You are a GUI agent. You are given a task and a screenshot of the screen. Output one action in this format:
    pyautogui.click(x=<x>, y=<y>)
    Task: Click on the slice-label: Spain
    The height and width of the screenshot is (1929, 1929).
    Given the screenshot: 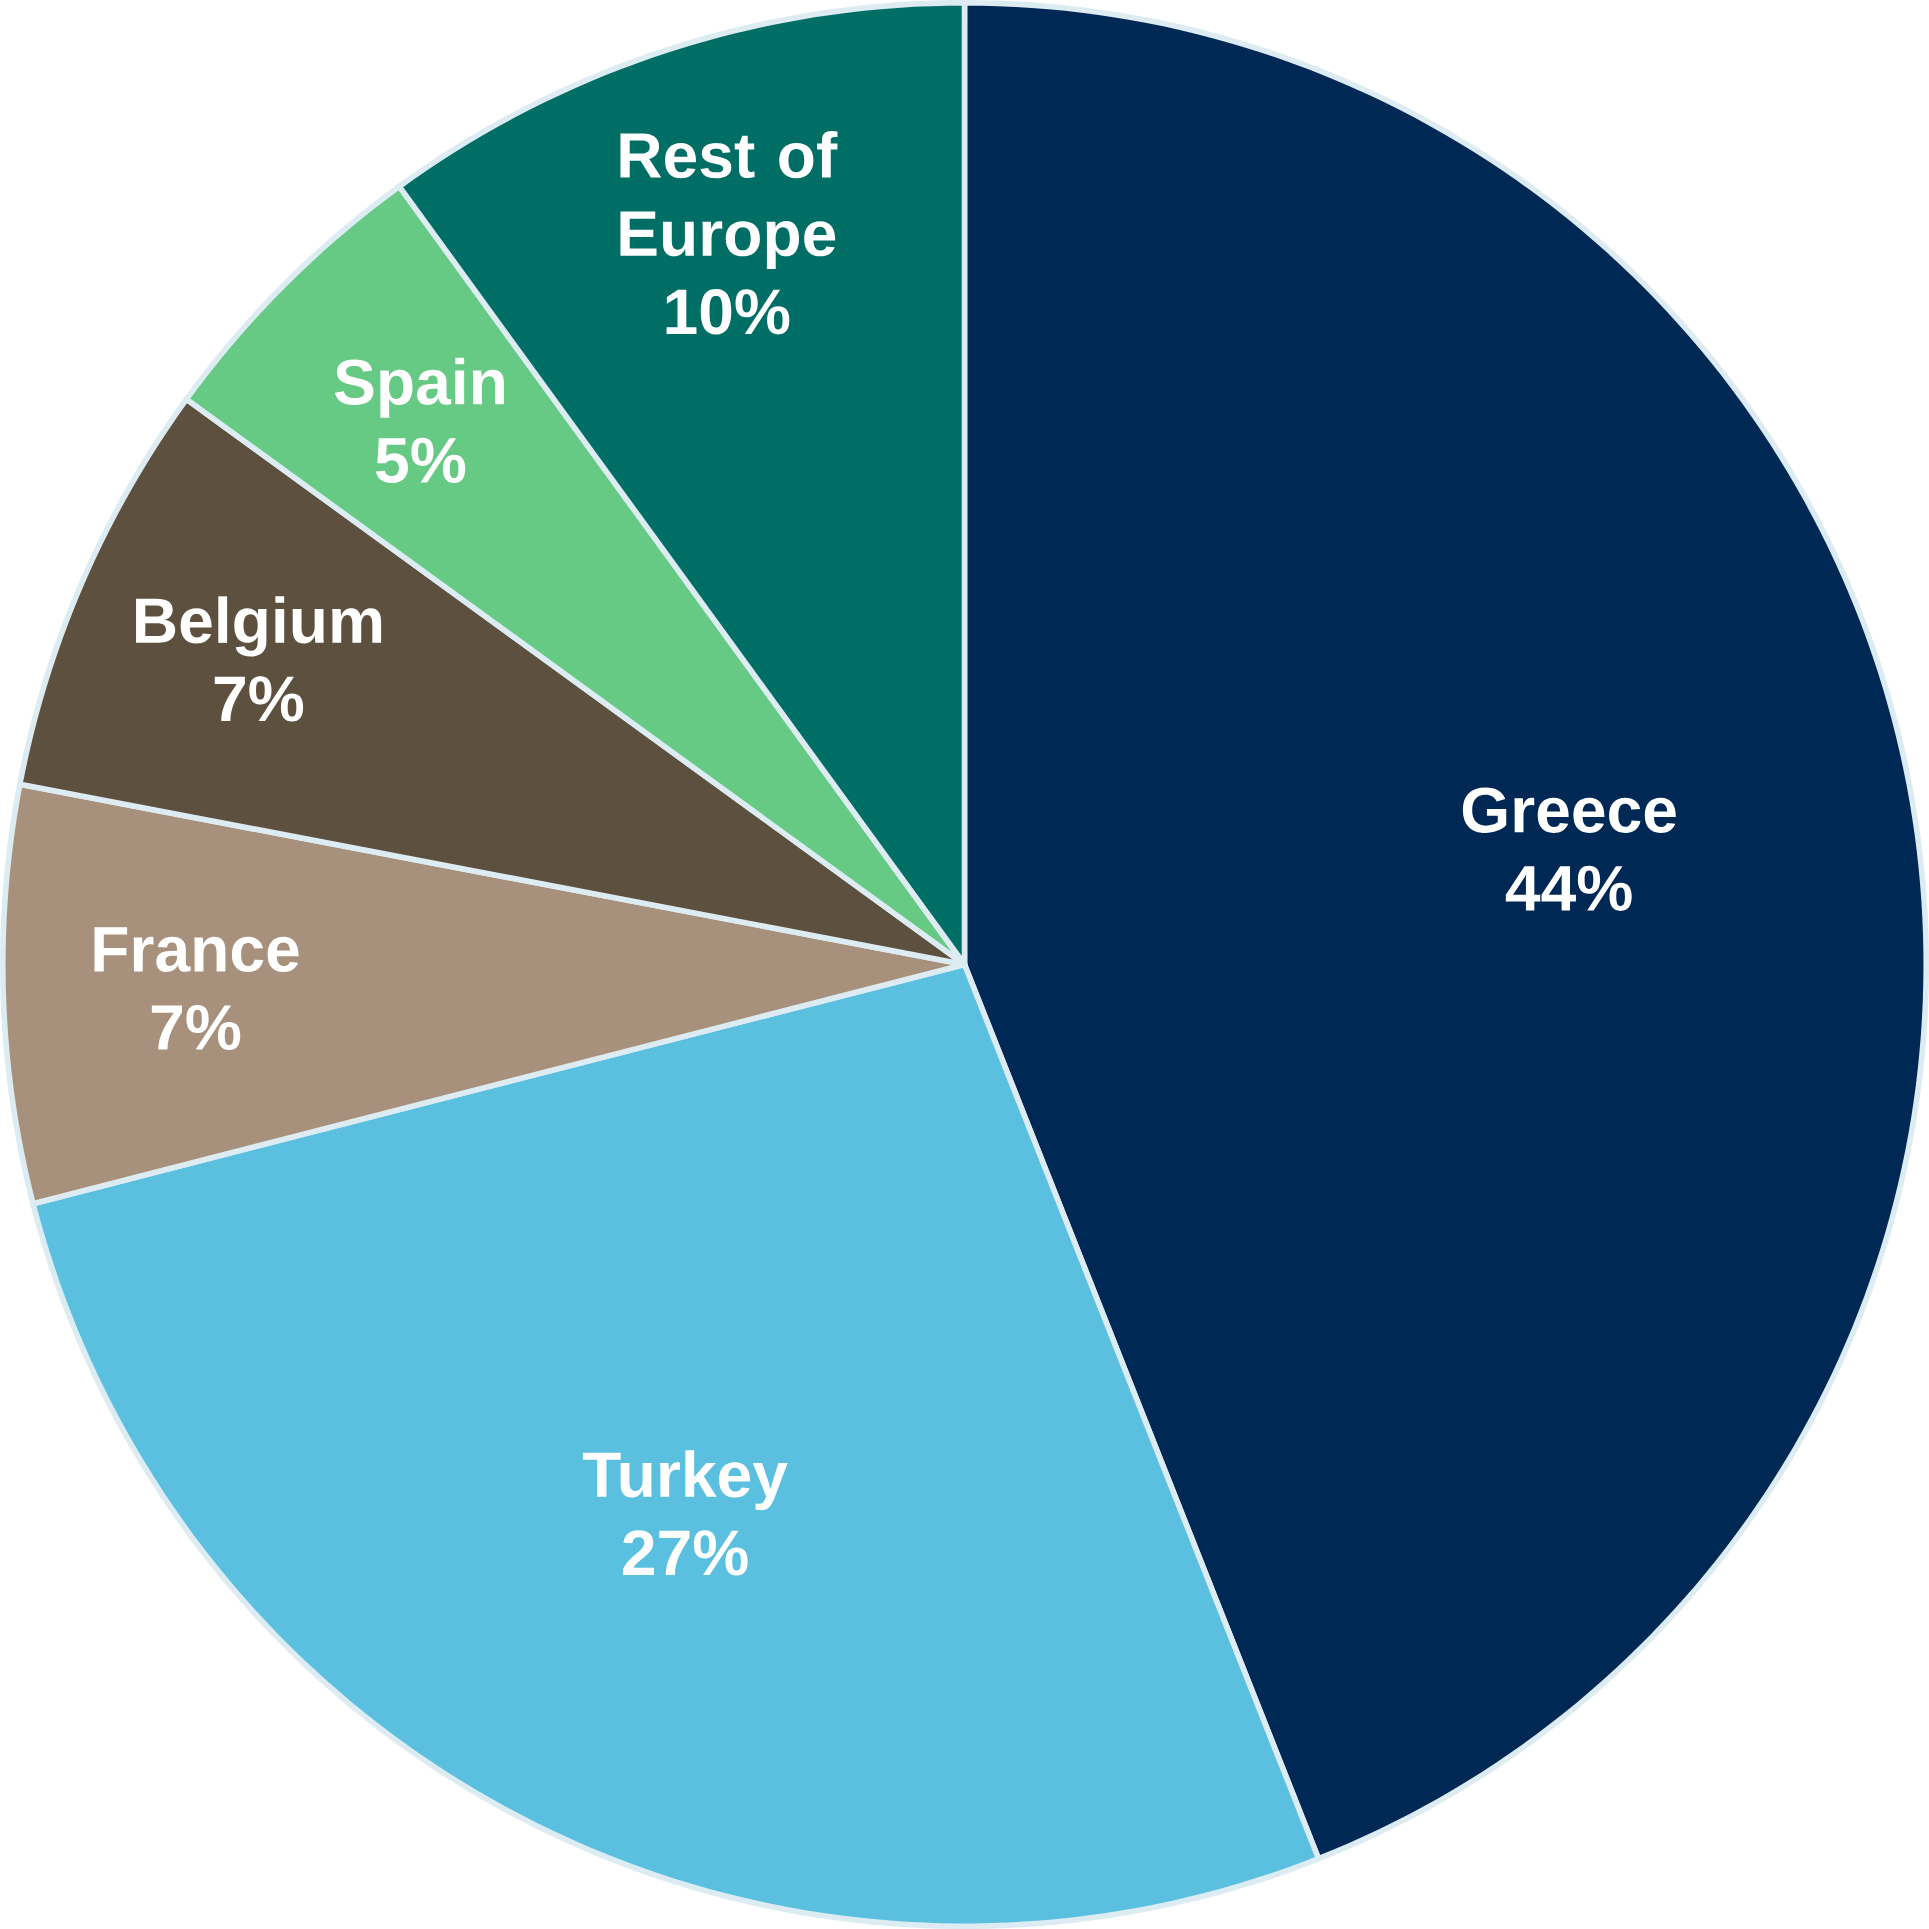 What is the action you would take?
    pyautogui.click(x=419, y=387)
    